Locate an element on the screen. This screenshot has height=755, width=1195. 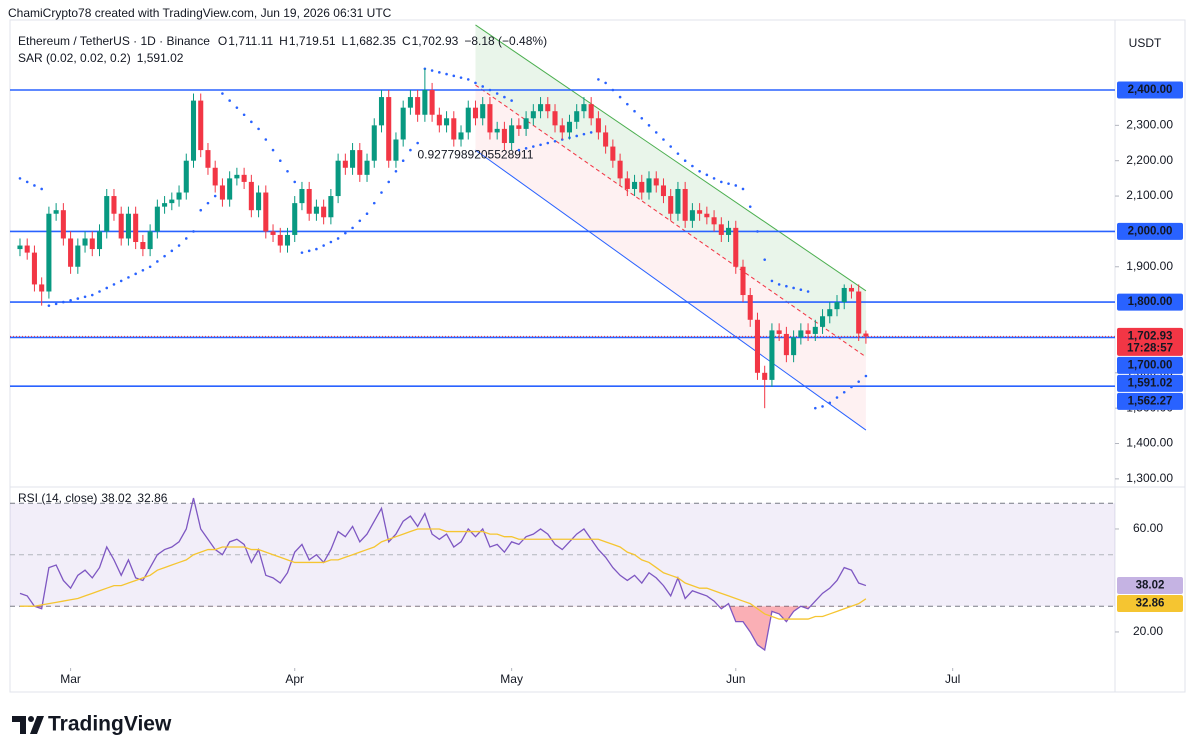
x-tick-label: May is located at coordinates (511, 679).